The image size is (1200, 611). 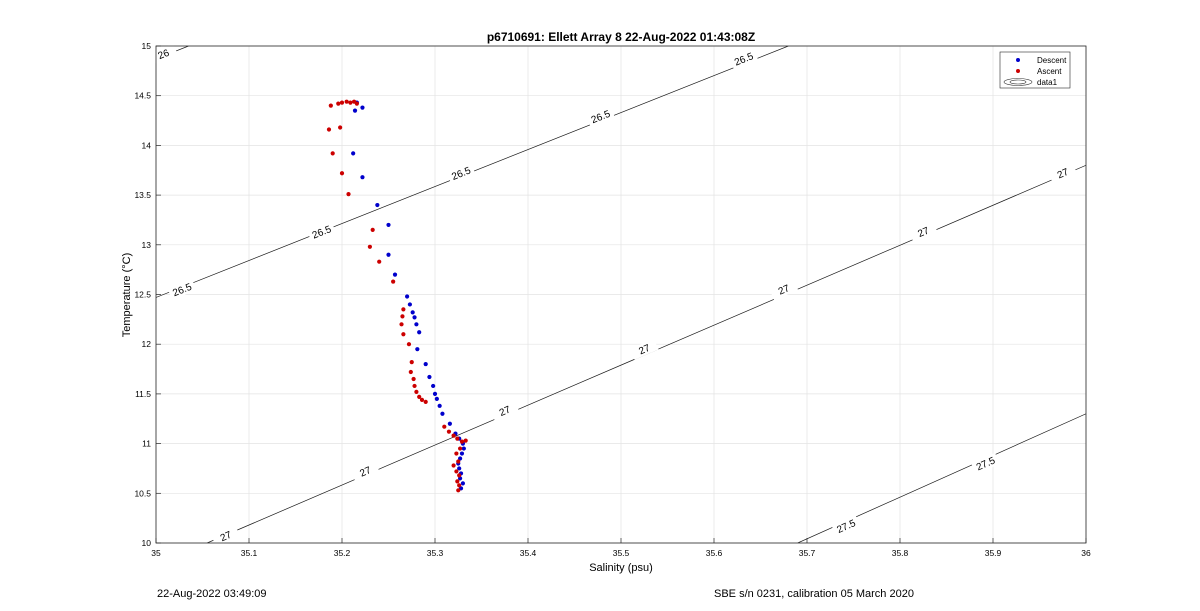 I want to click on legend-ascent-marker, so click(x=1018, y=71).